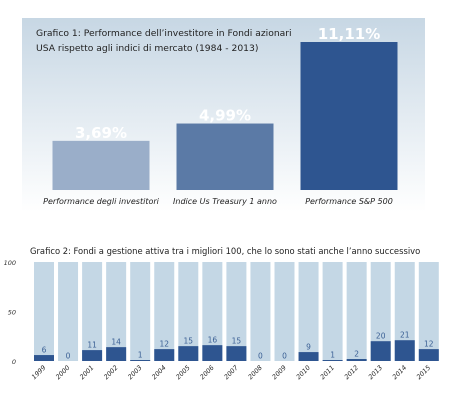 This screenshot has height=406, width=450. What do you see at coordinates (375, 372) in the screenshot?
I see `chart-2-category-label: 2013` at bounding box center [375, 372].